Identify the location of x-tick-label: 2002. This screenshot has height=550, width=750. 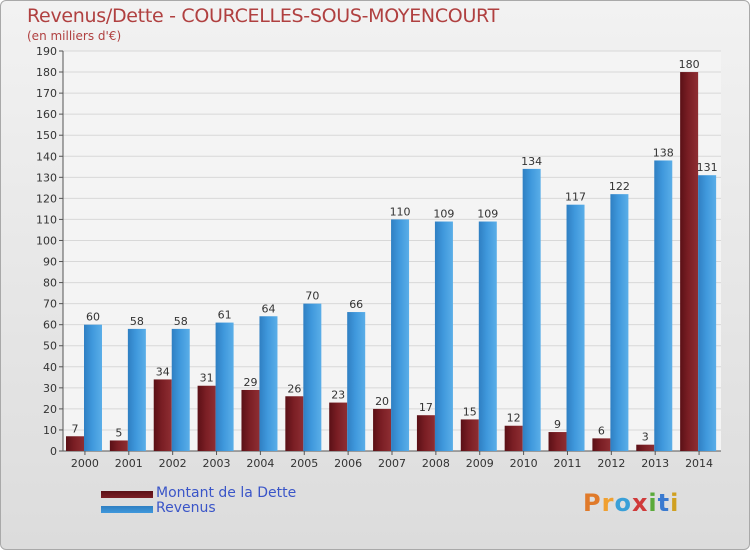
(173, 463).